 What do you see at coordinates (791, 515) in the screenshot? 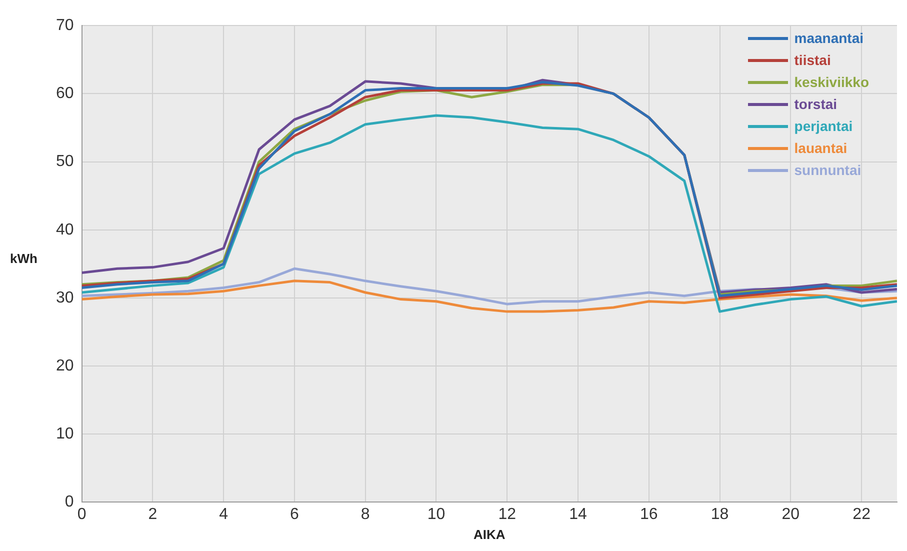
I see `x-tick-label: 20` at bounding box center [791, 515].